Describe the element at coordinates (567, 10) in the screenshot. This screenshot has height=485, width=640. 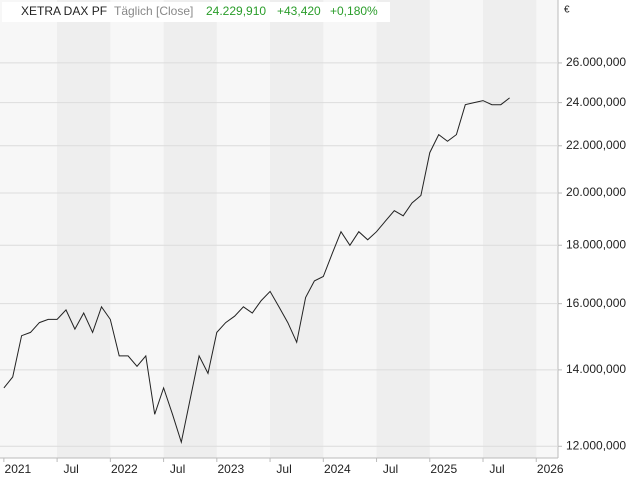
I see `currency: €` at that location.